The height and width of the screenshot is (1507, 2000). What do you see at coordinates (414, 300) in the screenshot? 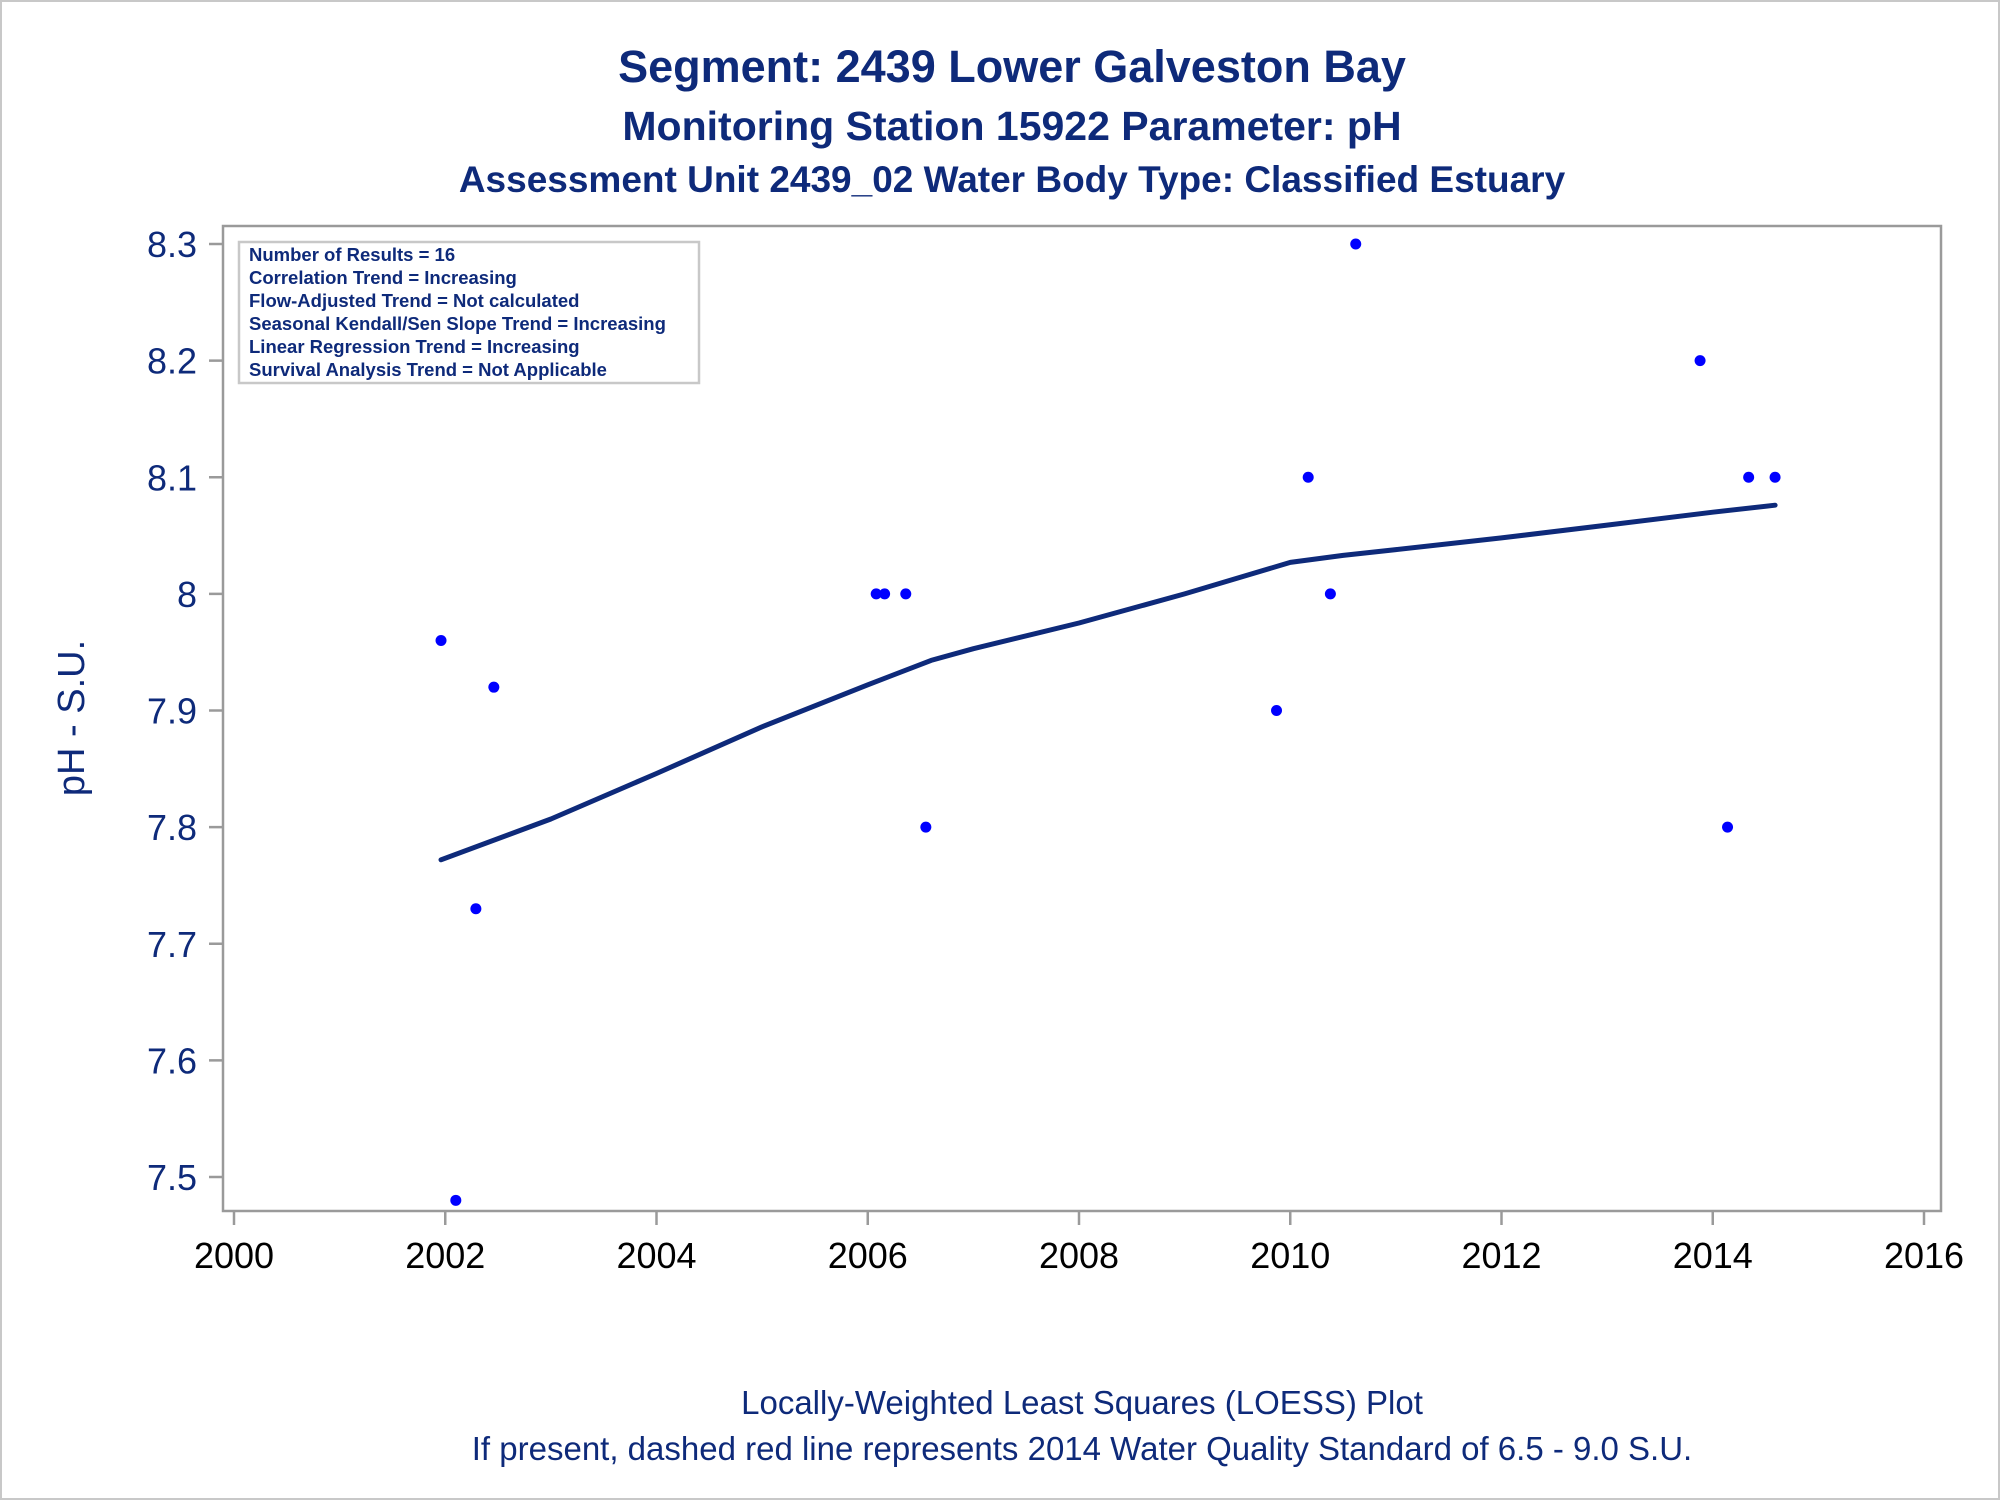
I see `stats-line: Flow-Adjusted Trend = Not calculated` at bounding box center [414, 300].